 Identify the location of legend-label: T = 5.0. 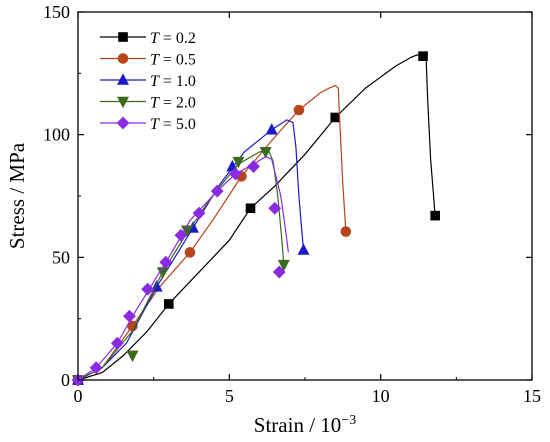
(173, 124).